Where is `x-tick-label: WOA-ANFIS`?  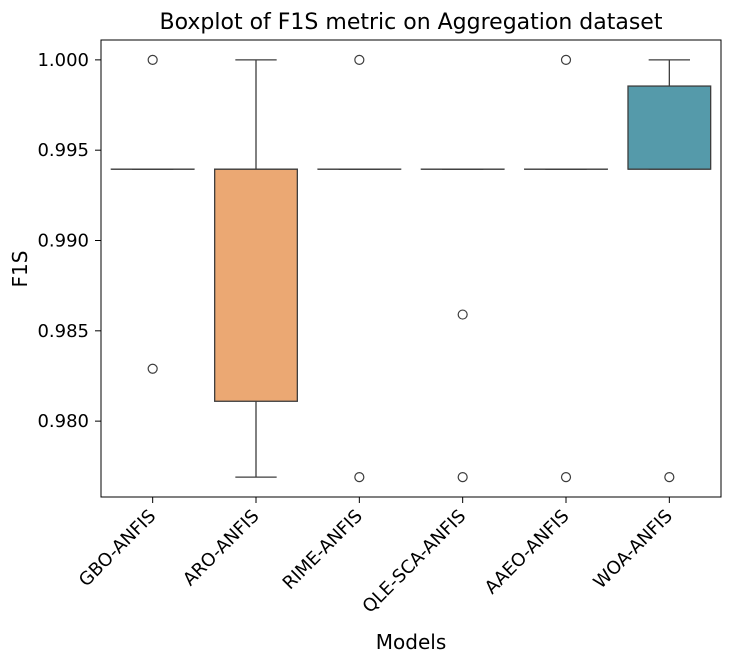 x-tick-label: WOA-ANFIS is located at coordinates (633, 549).